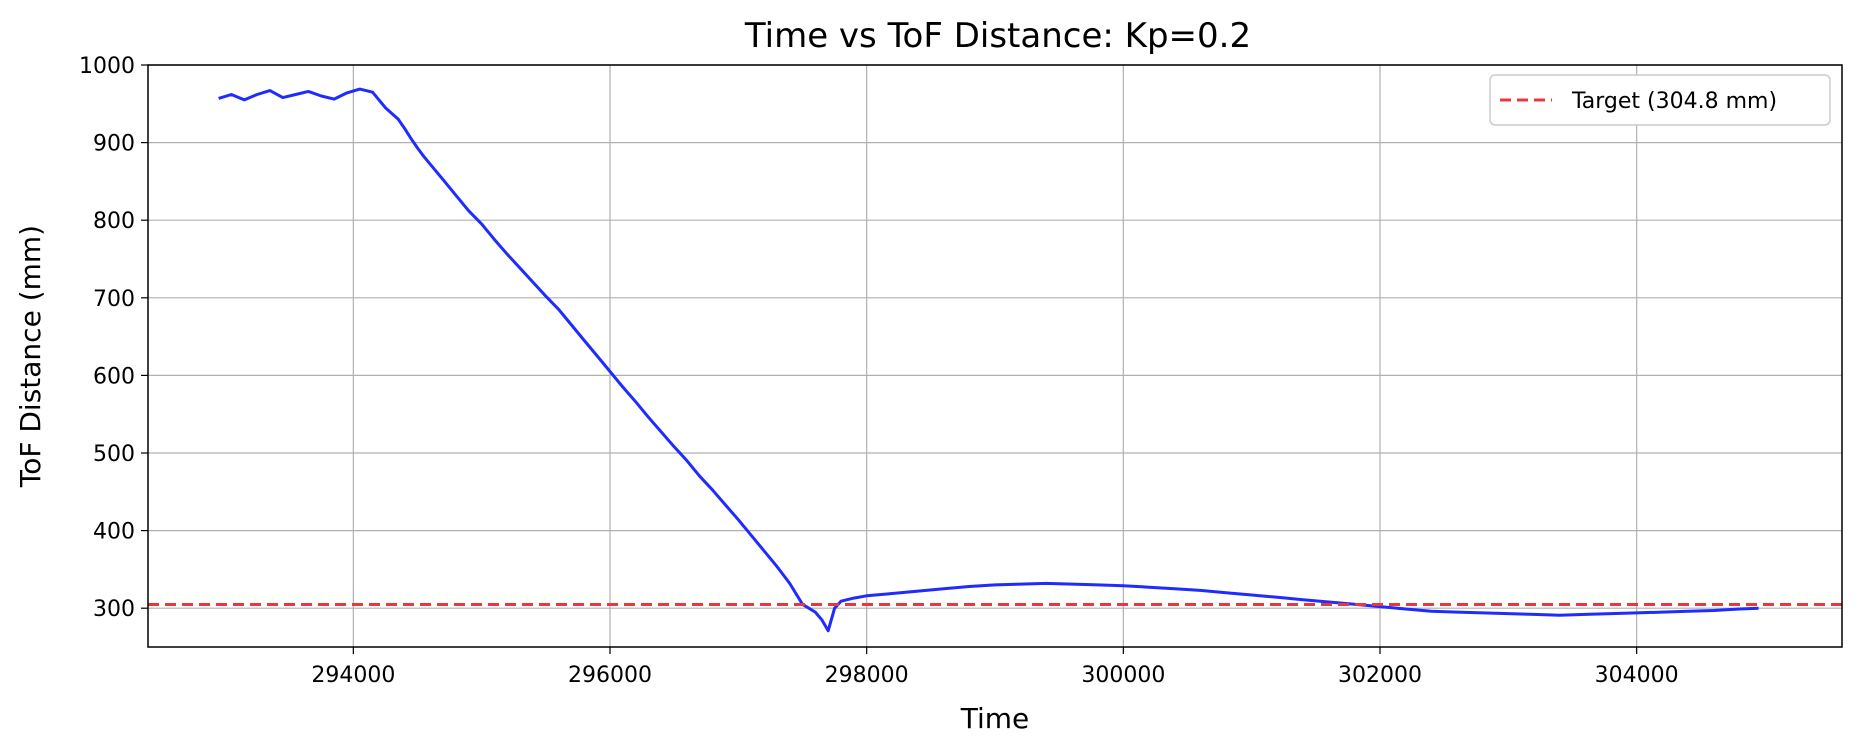 This screenshot has width=1864, height=740. What do you see at coordinates (995, 718) in the screenshot?
I see `x-axis-label: Time` at bounding box center [995, 718].